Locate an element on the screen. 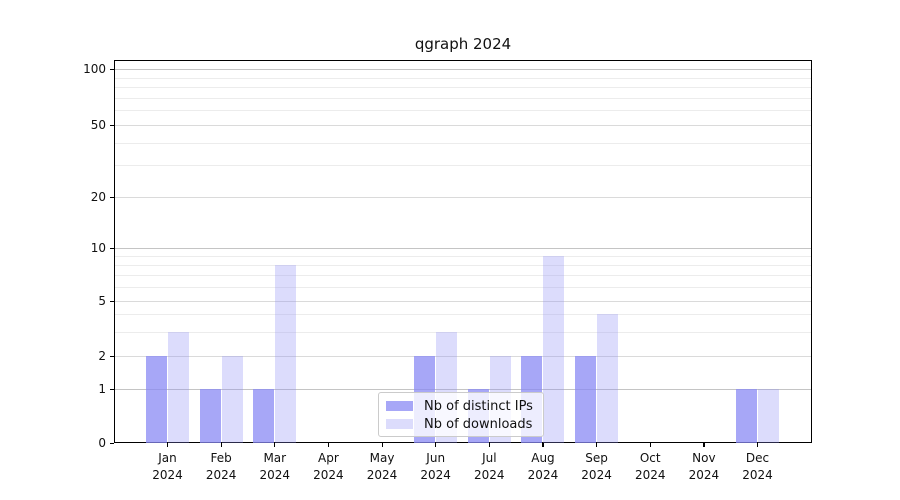  bar-downloads-feb is located at coordinates (232, 399).